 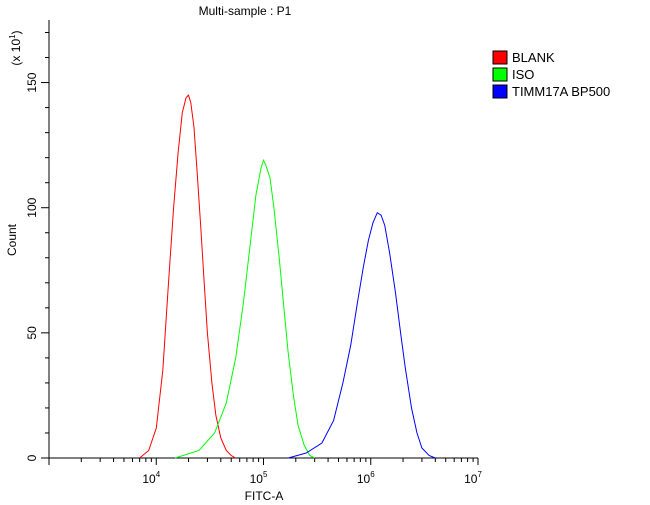 I want to click on x-tick-label: 10⁴, so click(x=151, y=478).